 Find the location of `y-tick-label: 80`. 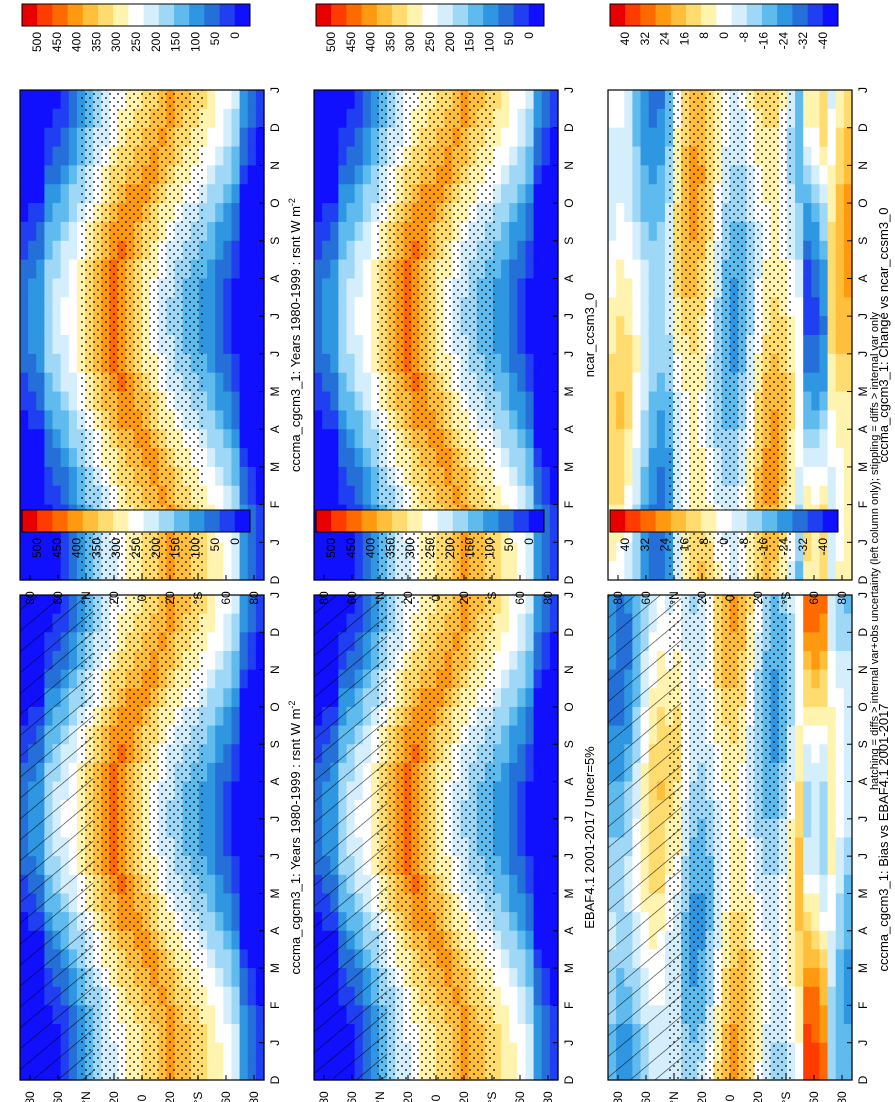

y-tick-label: 80 is located at coordinates (324, 1096).